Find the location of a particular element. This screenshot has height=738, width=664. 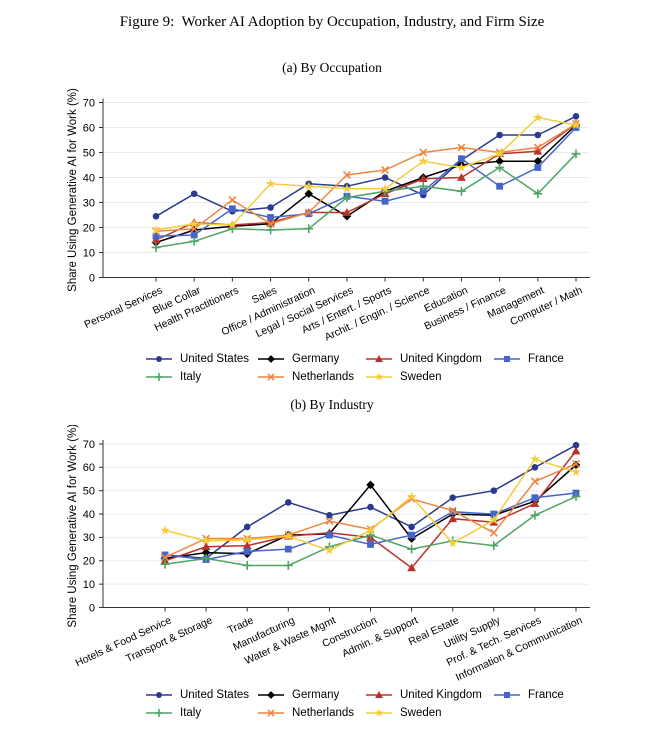

panel-a-caption: (a) By Occupation is located at coordinates (332, 67).